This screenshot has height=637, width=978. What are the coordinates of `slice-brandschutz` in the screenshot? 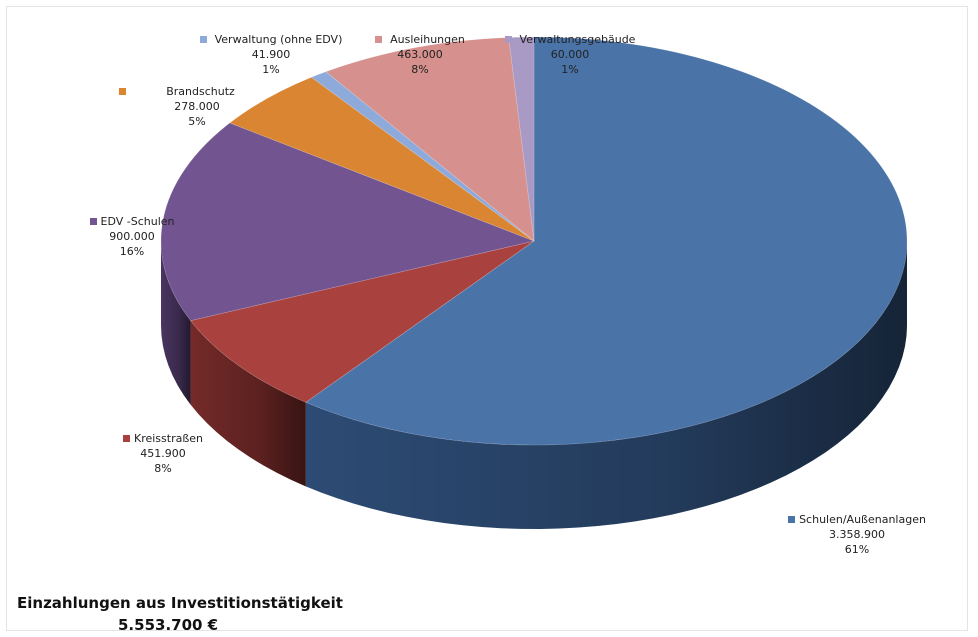 It's located at (382, 159).